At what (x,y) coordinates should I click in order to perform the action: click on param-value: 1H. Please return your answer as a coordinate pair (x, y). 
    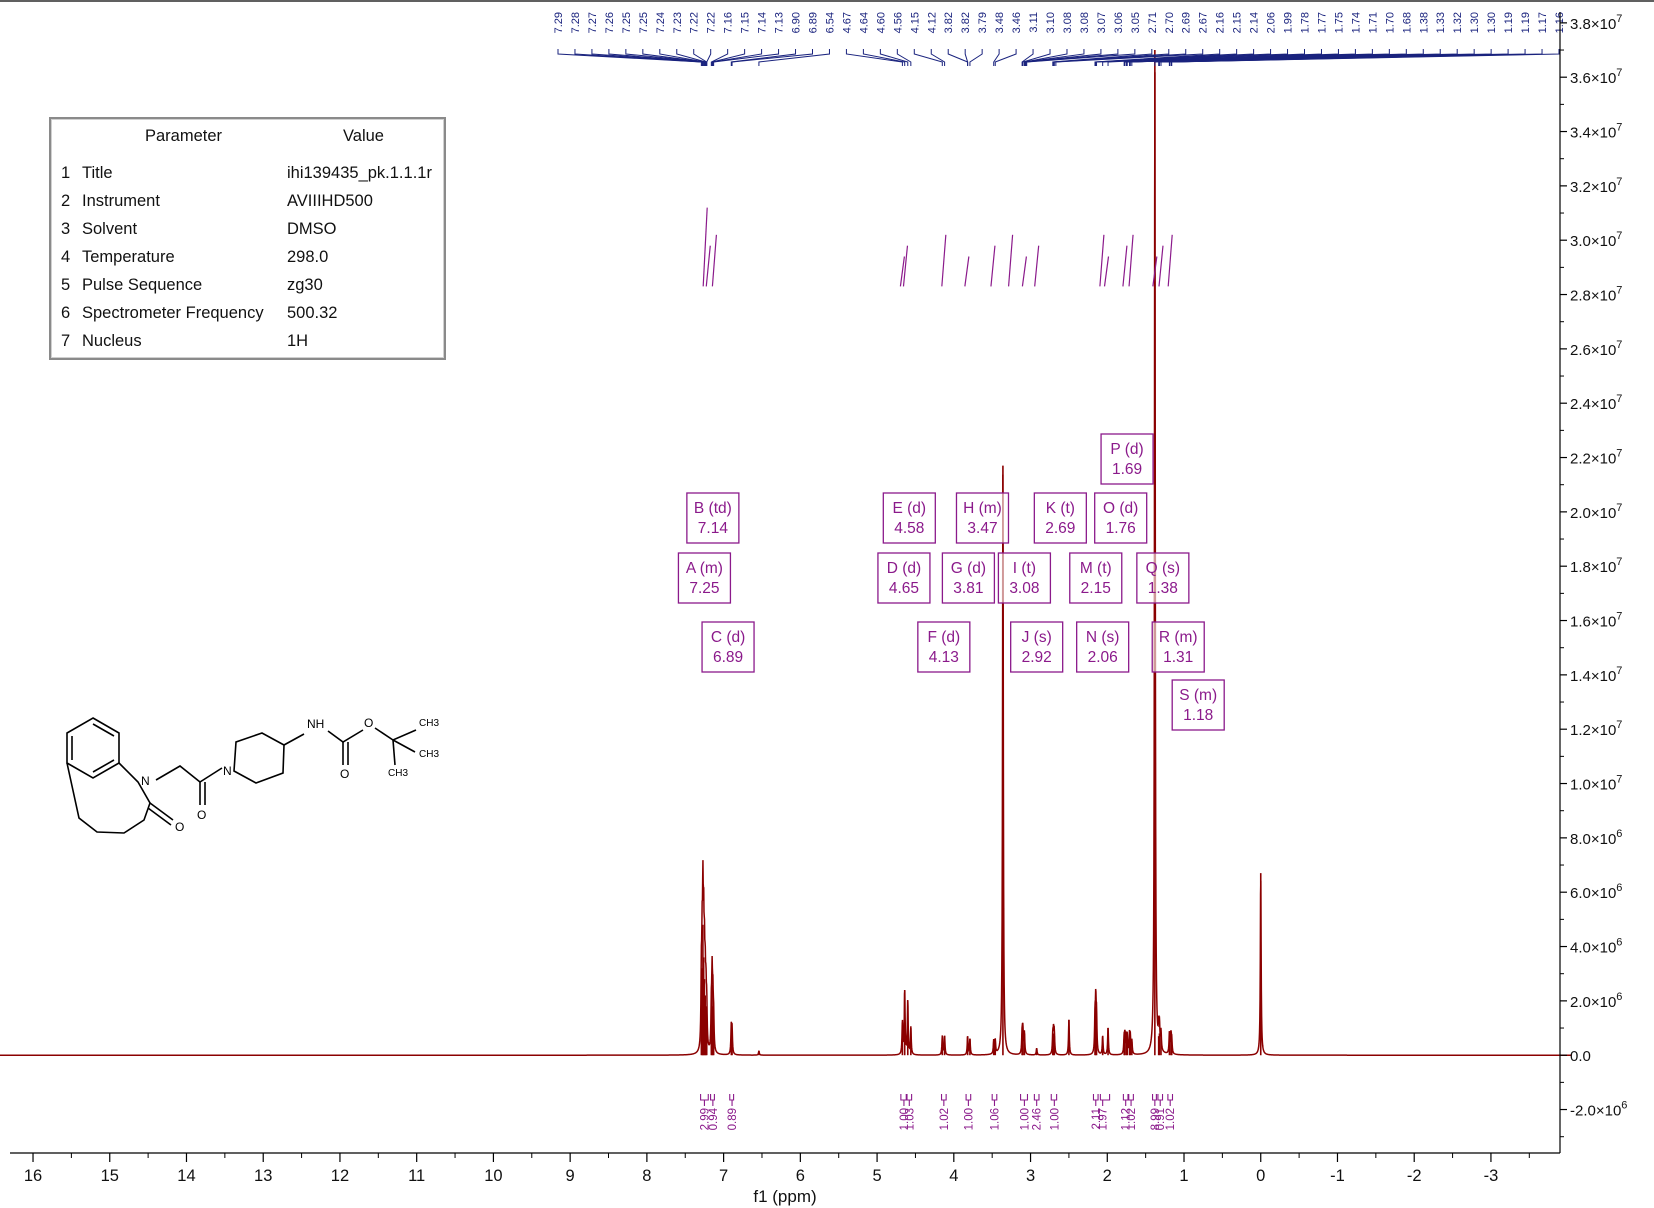
    Looking at the image, I should click on (298, 341).